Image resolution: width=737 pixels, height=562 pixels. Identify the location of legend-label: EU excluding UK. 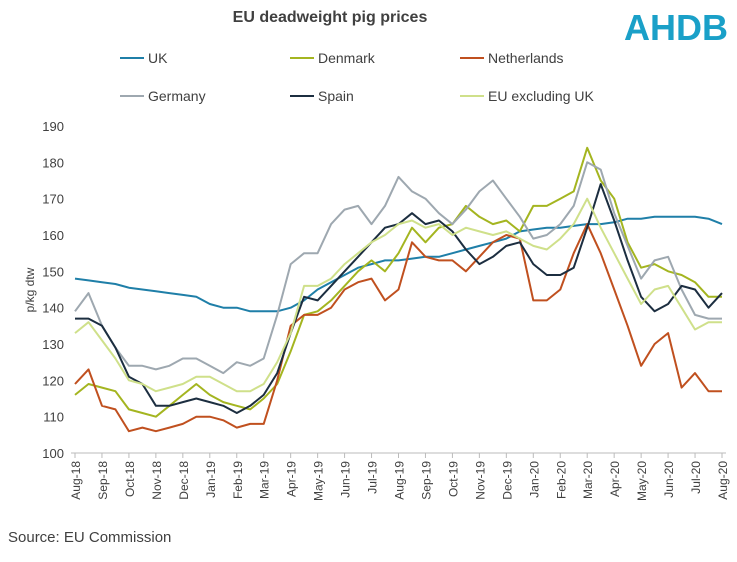
(541, 96).